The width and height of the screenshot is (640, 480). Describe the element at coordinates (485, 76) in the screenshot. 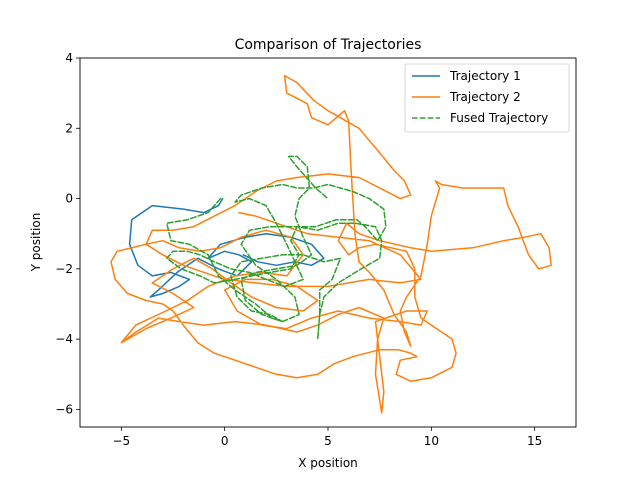

I see `legend-label-1: Trajectory 1` at that location.